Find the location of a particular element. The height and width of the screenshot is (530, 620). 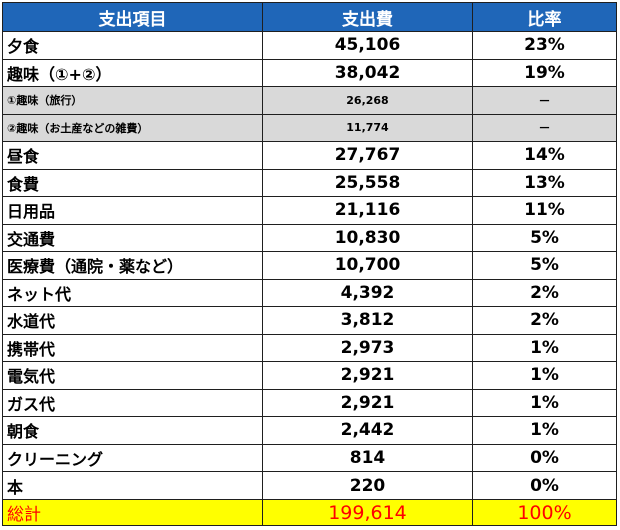

expense-amount-cell: 25,558 is located at coordinates (367, 183).